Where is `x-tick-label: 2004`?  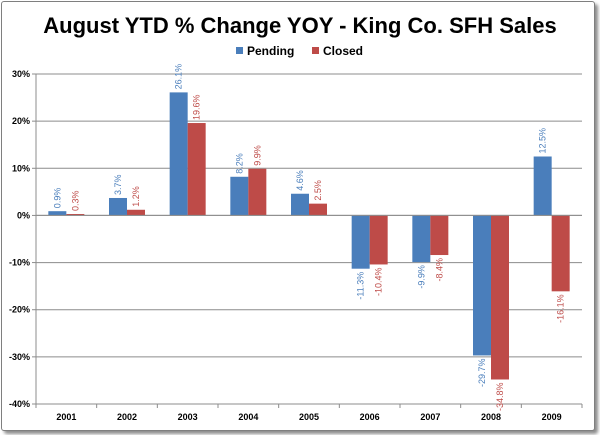
x-tick-label: 2004 is located at coordinates (248, 417).